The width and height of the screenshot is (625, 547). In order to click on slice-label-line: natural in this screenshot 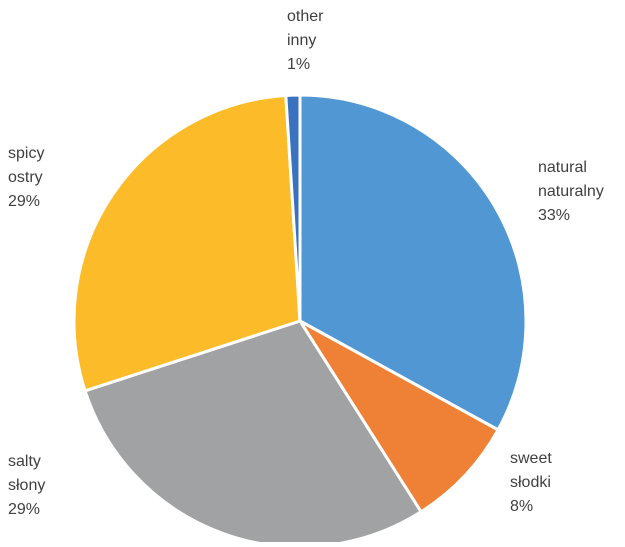, I will do `click(562, 167)`.